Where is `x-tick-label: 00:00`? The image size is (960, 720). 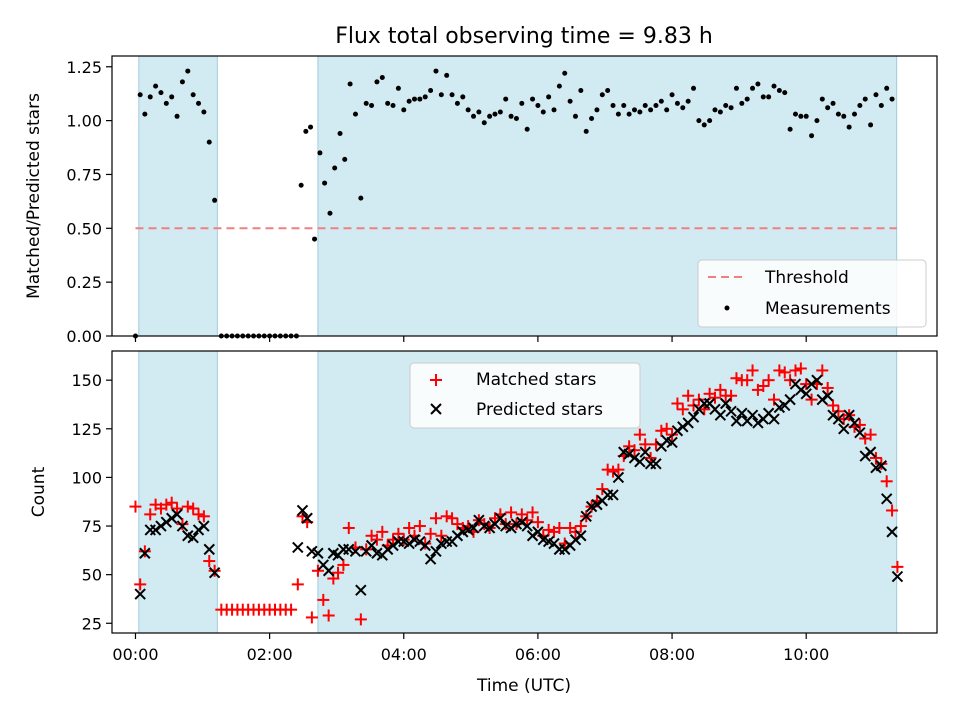 x-tick-label: 00:00 is located at coordinates (135, 654).